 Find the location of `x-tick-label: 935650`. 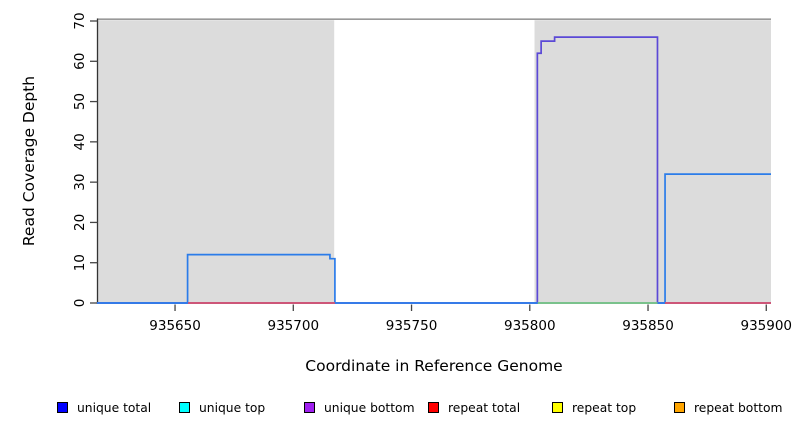

x-tick-label: 935650 is located at coordinates (175, 326).